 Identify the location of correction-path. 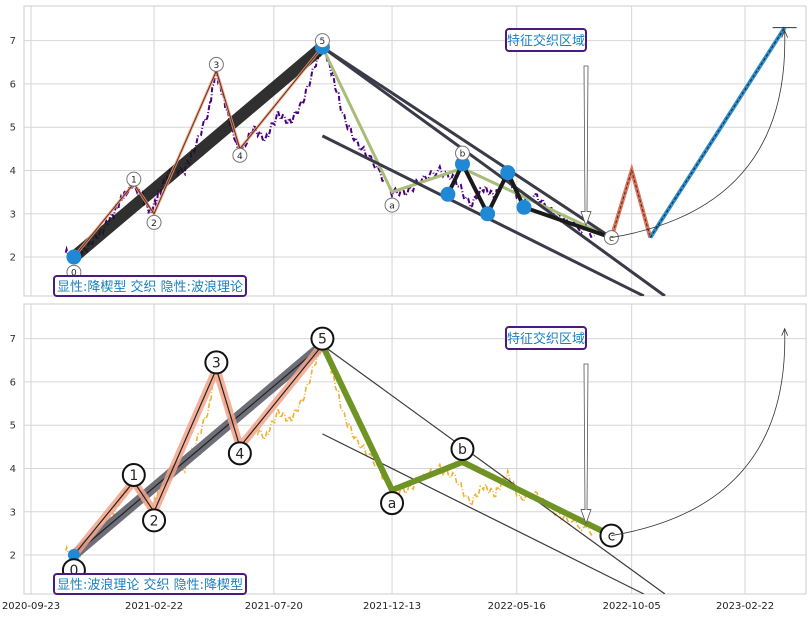
(466, 441).